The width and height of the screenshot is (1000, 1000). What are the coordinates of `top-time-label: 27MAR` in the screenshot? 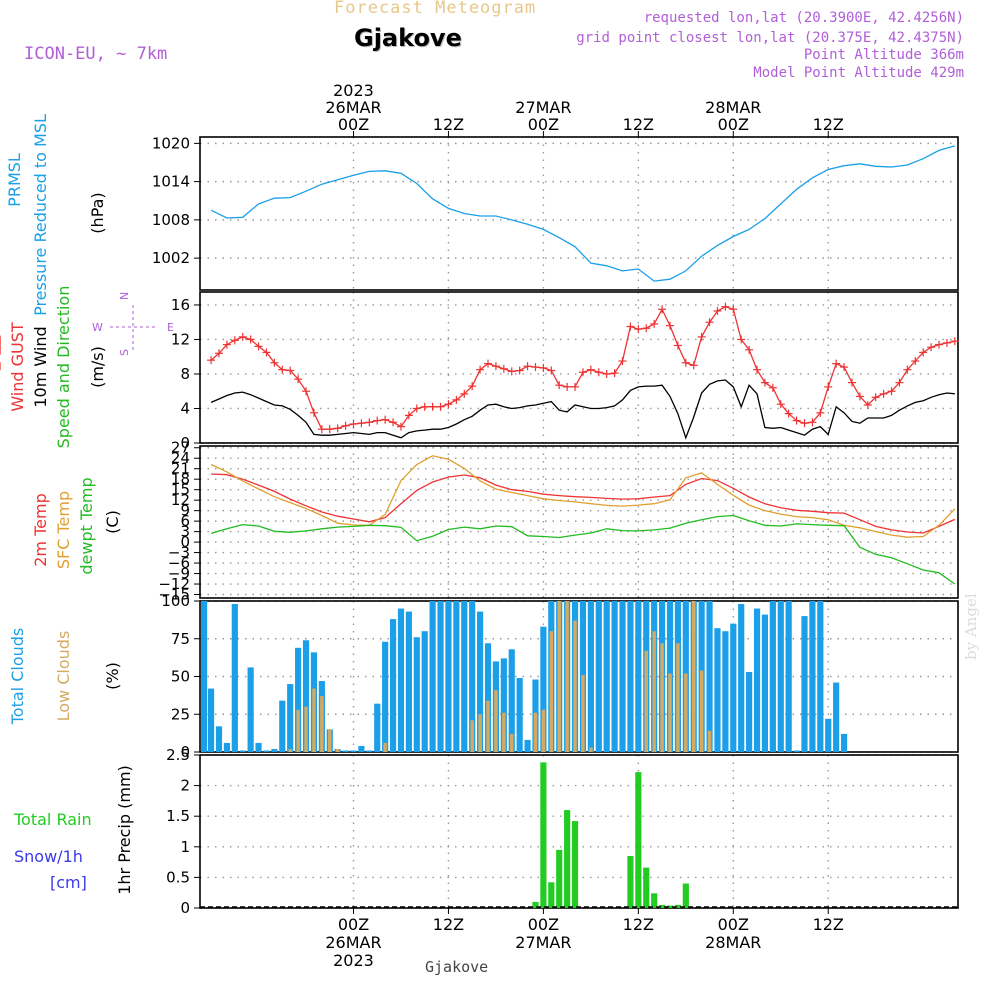 It's located at (543, 107).